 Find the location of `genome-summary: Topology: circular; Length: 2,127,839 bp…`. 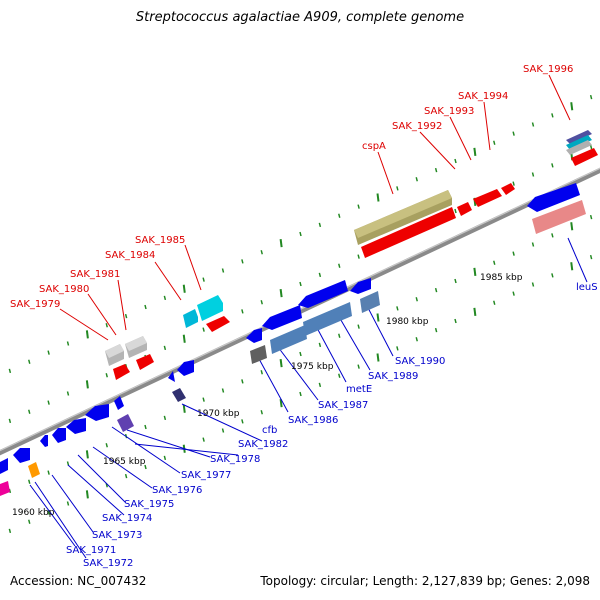

genome-summary: Topology: circular; Length: 2,127,839 bp… is located at coordinates (425, 581).